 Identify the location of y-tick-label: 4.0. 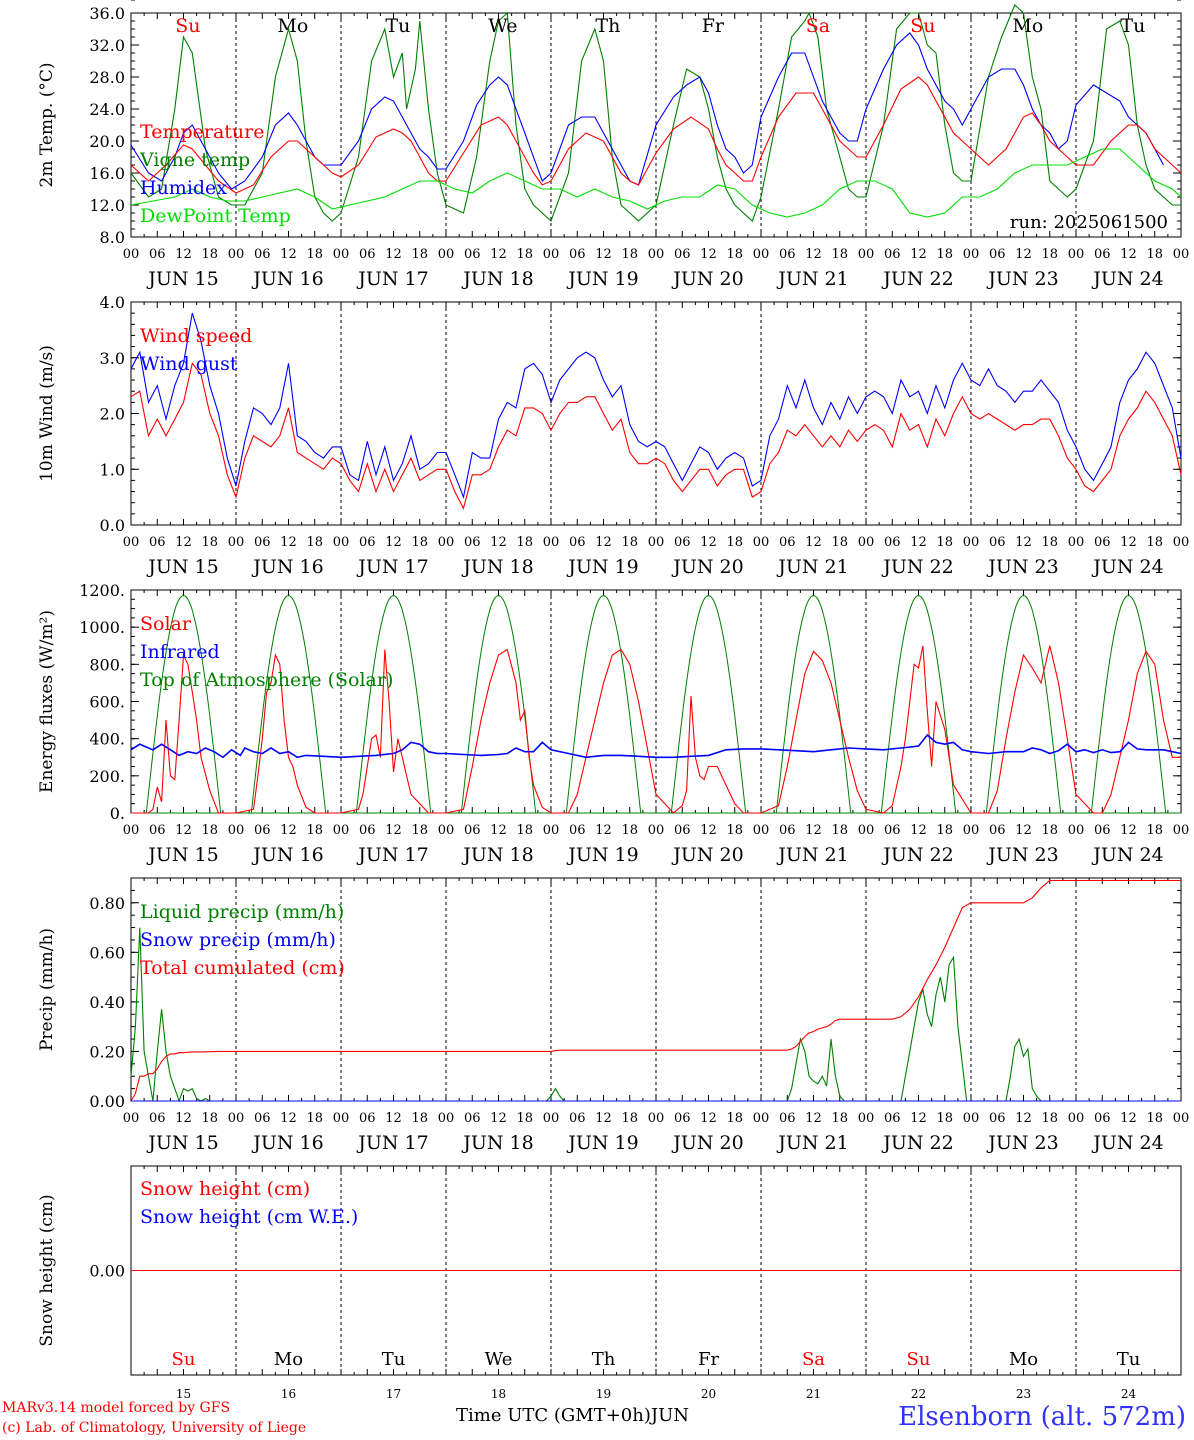
(112, 302).